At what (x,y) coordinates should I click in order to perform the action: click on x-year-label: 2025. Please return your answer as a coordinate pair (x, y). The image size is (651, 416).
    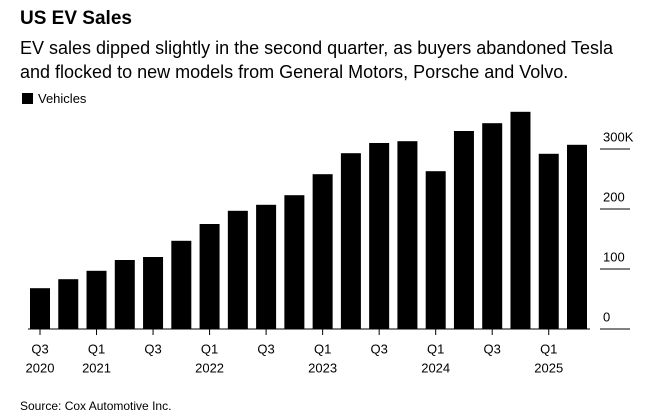
    Looking at the image, I should click on (548, 367).